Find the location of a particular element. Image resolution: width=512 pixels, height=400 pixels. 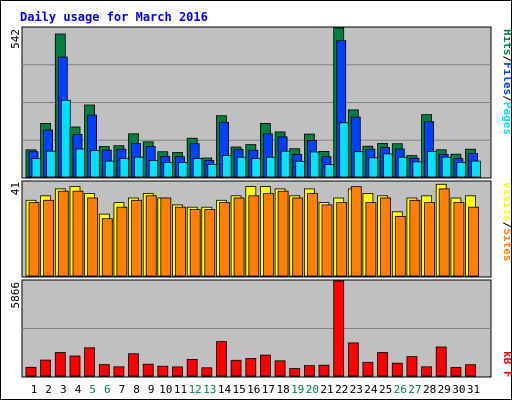

x-tick-label: 1 is located at coordinates (34, 389).